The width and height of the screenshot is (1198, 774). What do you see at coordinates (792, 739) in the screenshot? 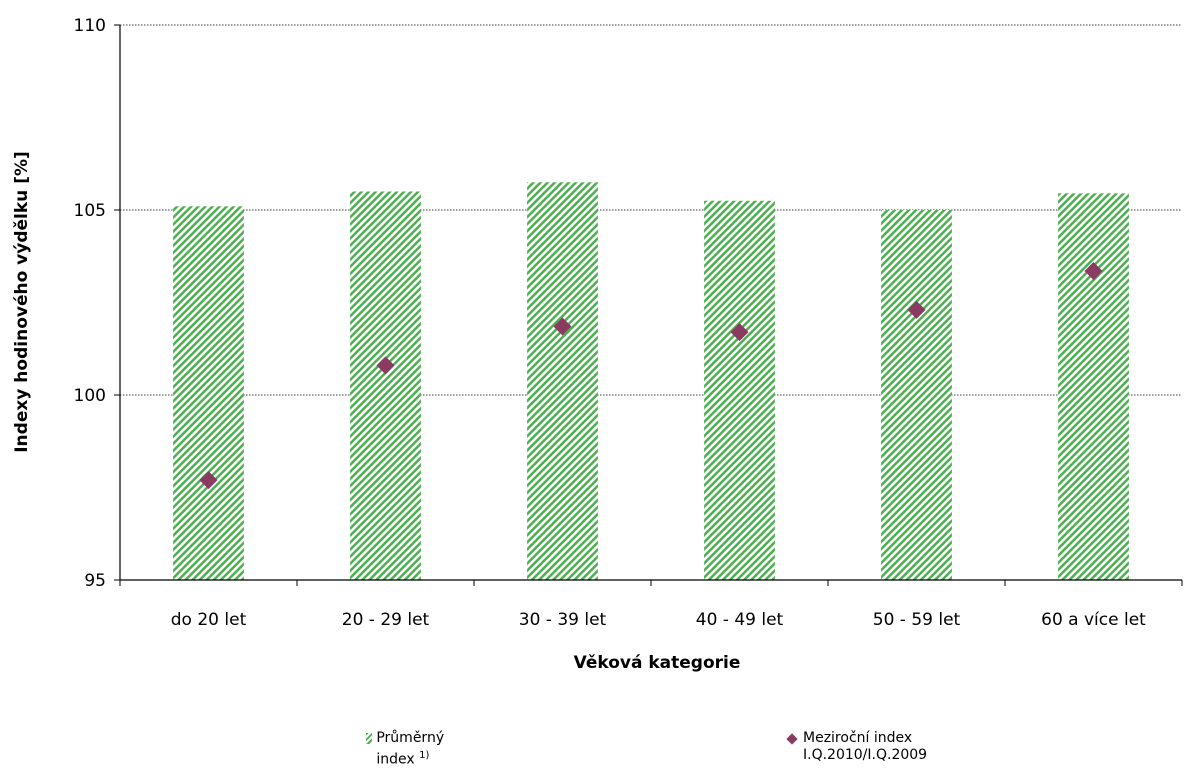
I see `diamond-marker-icon` at bounding box center [792, 739].